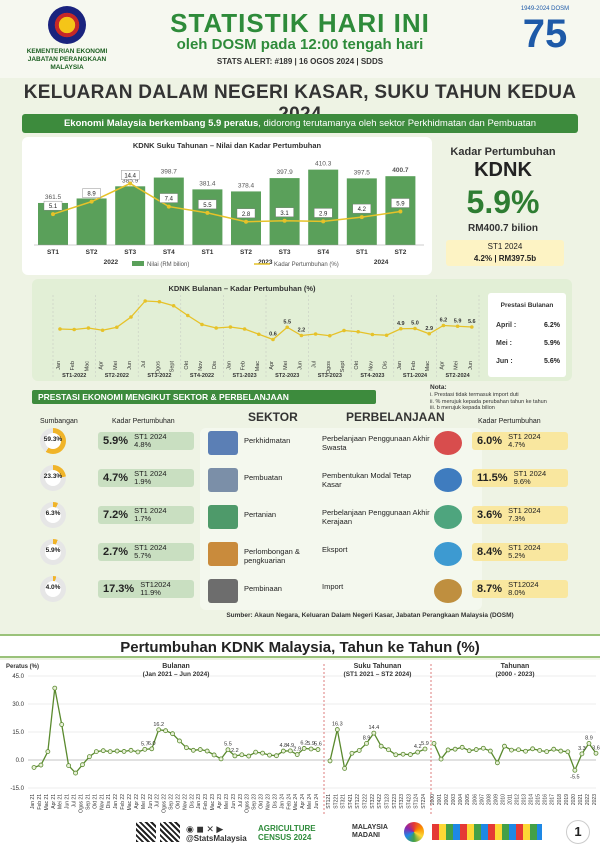  What do you see at coordinates (310, 801) in the screenshot?
I see `yoy-tick-label: Mei 24` at bounding box center [310, 801].